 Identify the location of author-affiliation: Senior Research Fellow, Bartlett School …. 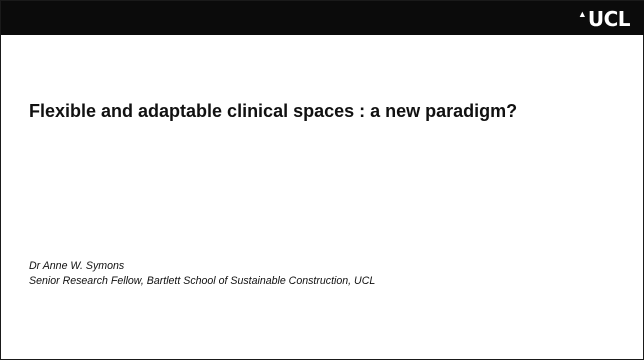
(202, 281).